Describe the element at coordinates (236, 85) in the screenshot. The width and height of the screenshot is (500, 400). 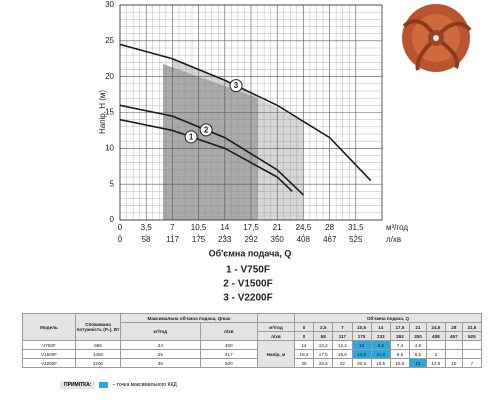
I see `curve-marker-label: 3` at that location.